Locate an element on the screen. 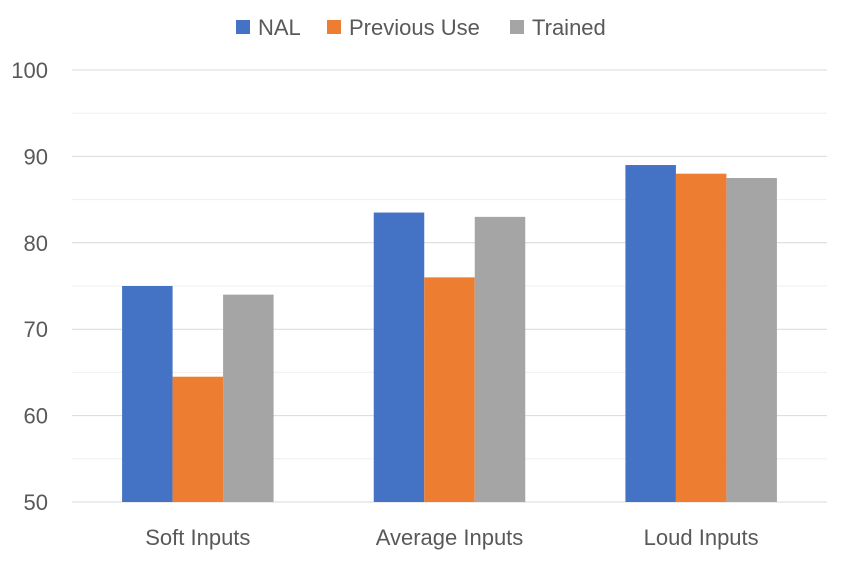  y-tick-label: 100 is located at coordinates (29, 70).